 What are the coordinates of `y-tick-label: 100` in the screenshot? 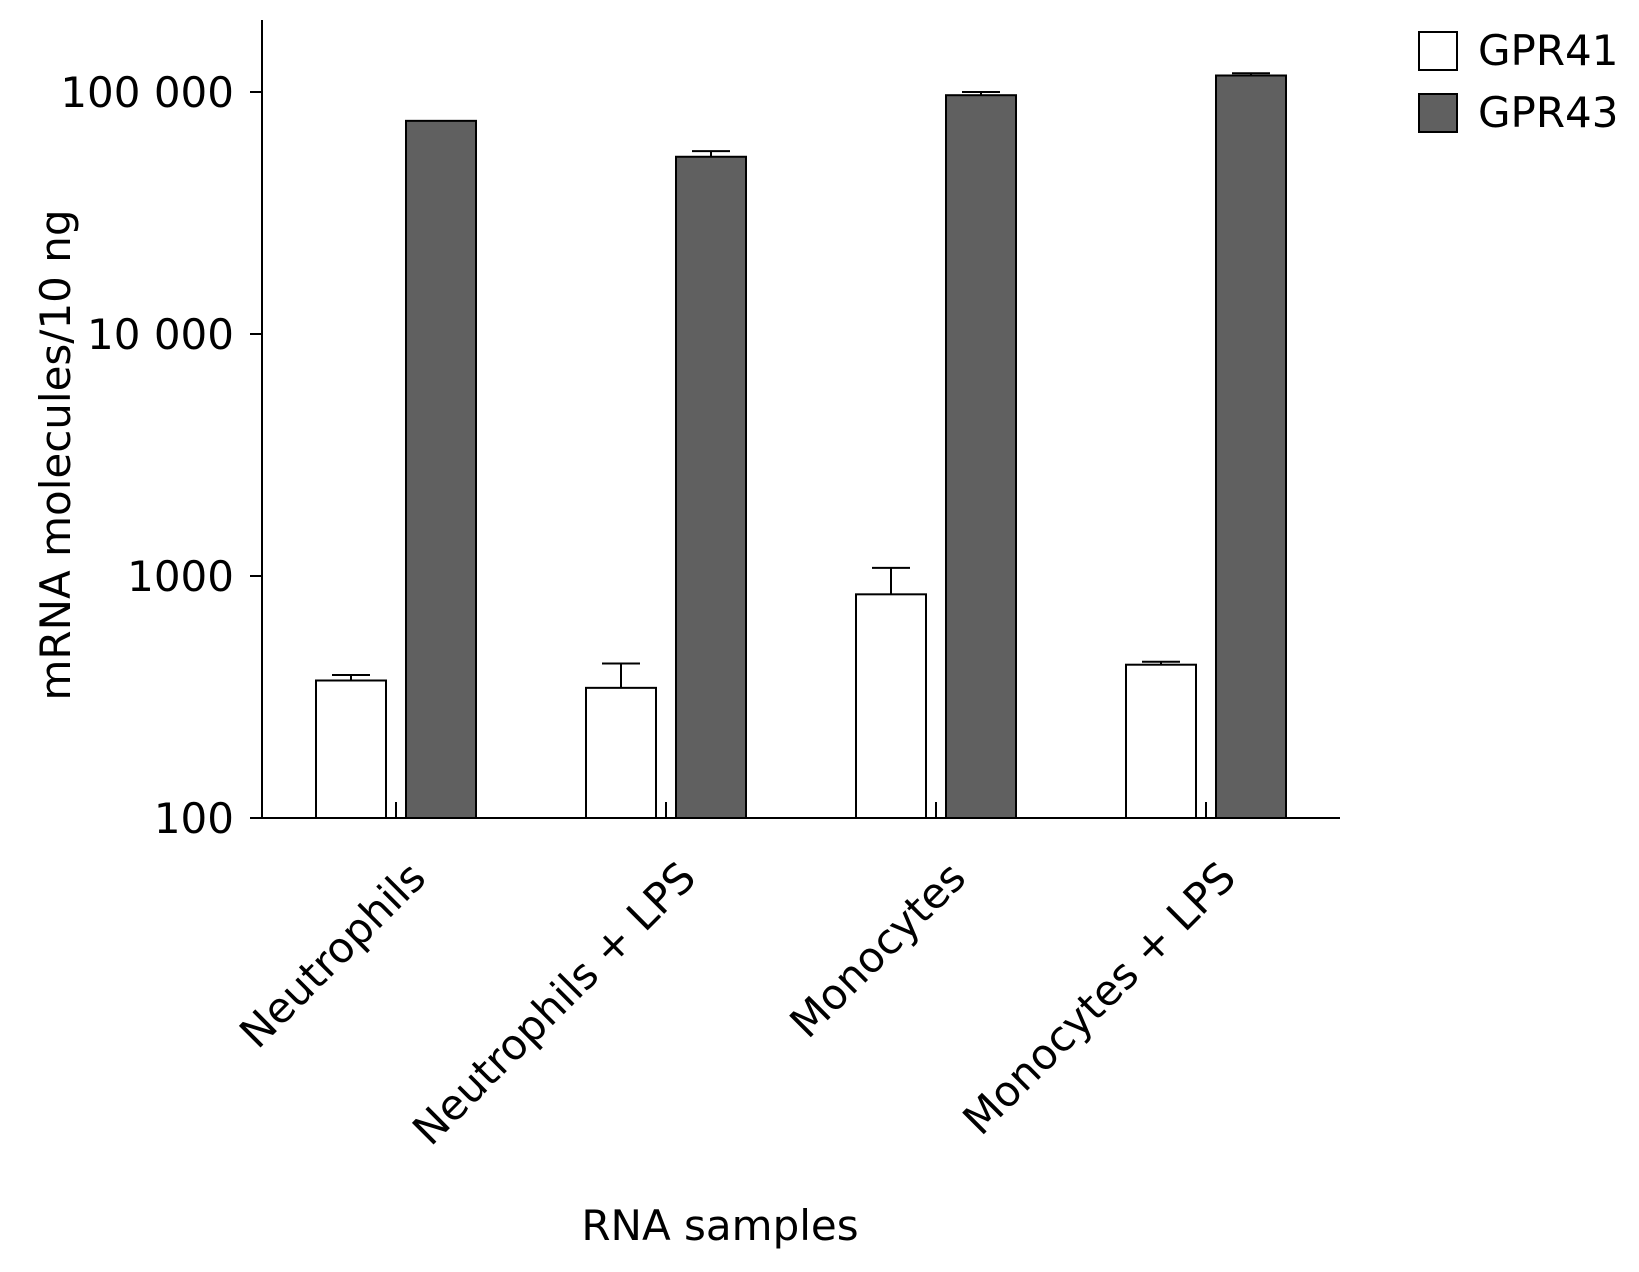 It's located at (194, 818).